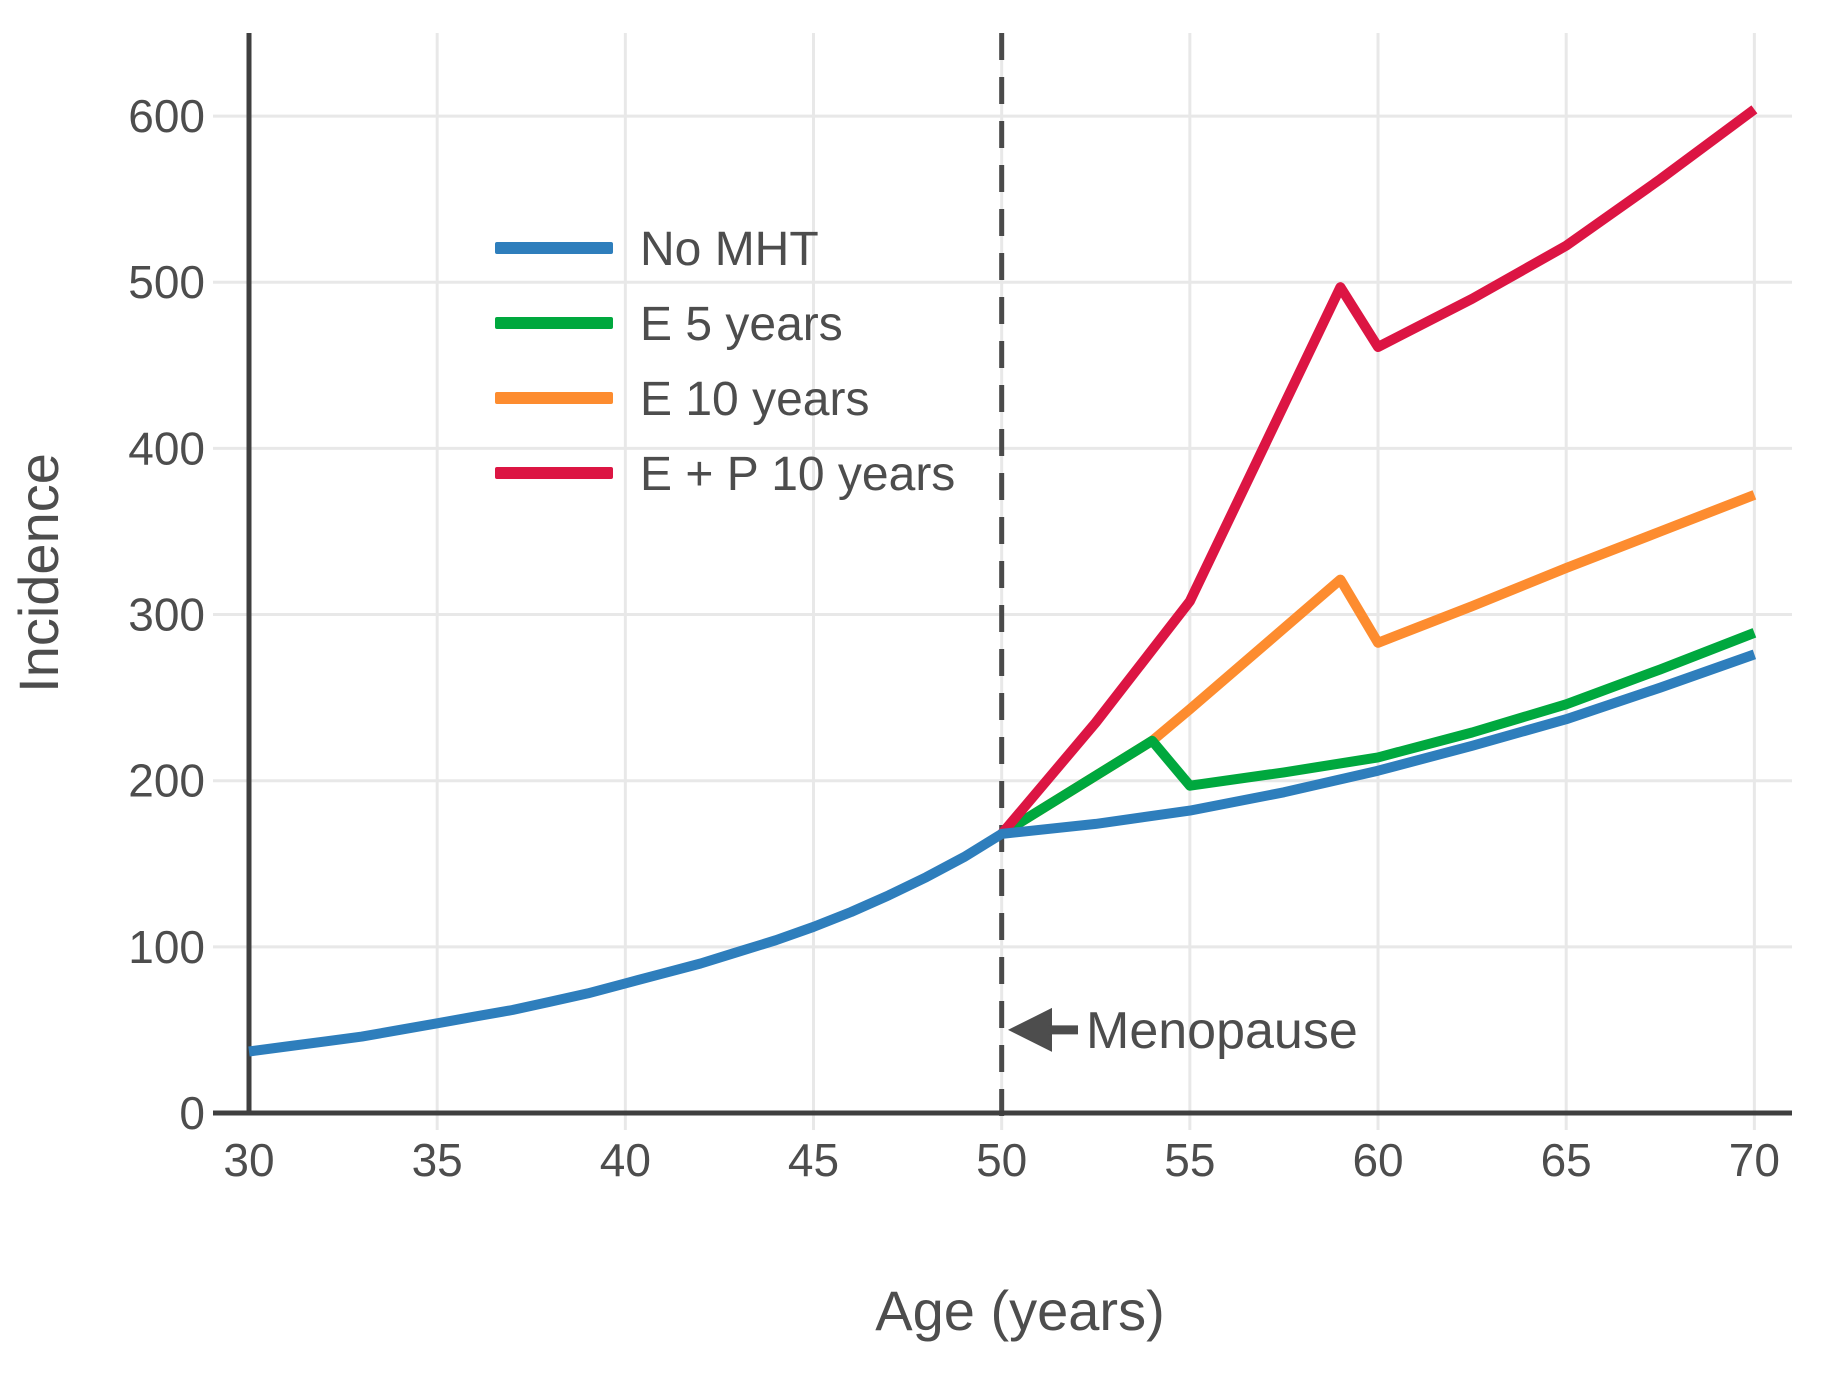  What do you see at coordinates (797, 474) in the screenshot?
I see `legend-label: E + P 10 years` at bounding box center [797, 474].